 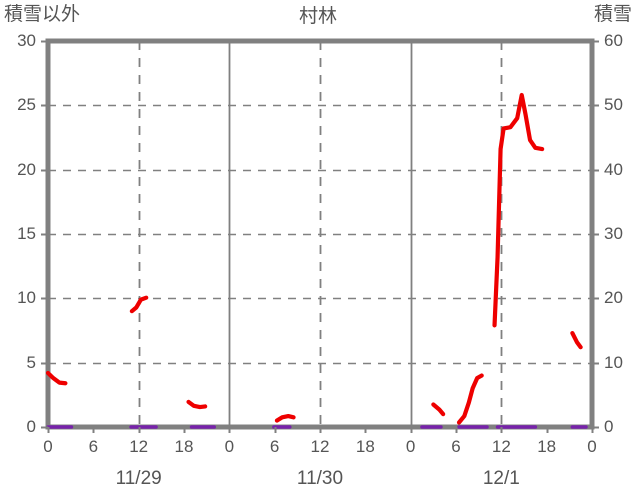 I want to click on right-axis-tick-label: 20, so click(x=613, y=298).